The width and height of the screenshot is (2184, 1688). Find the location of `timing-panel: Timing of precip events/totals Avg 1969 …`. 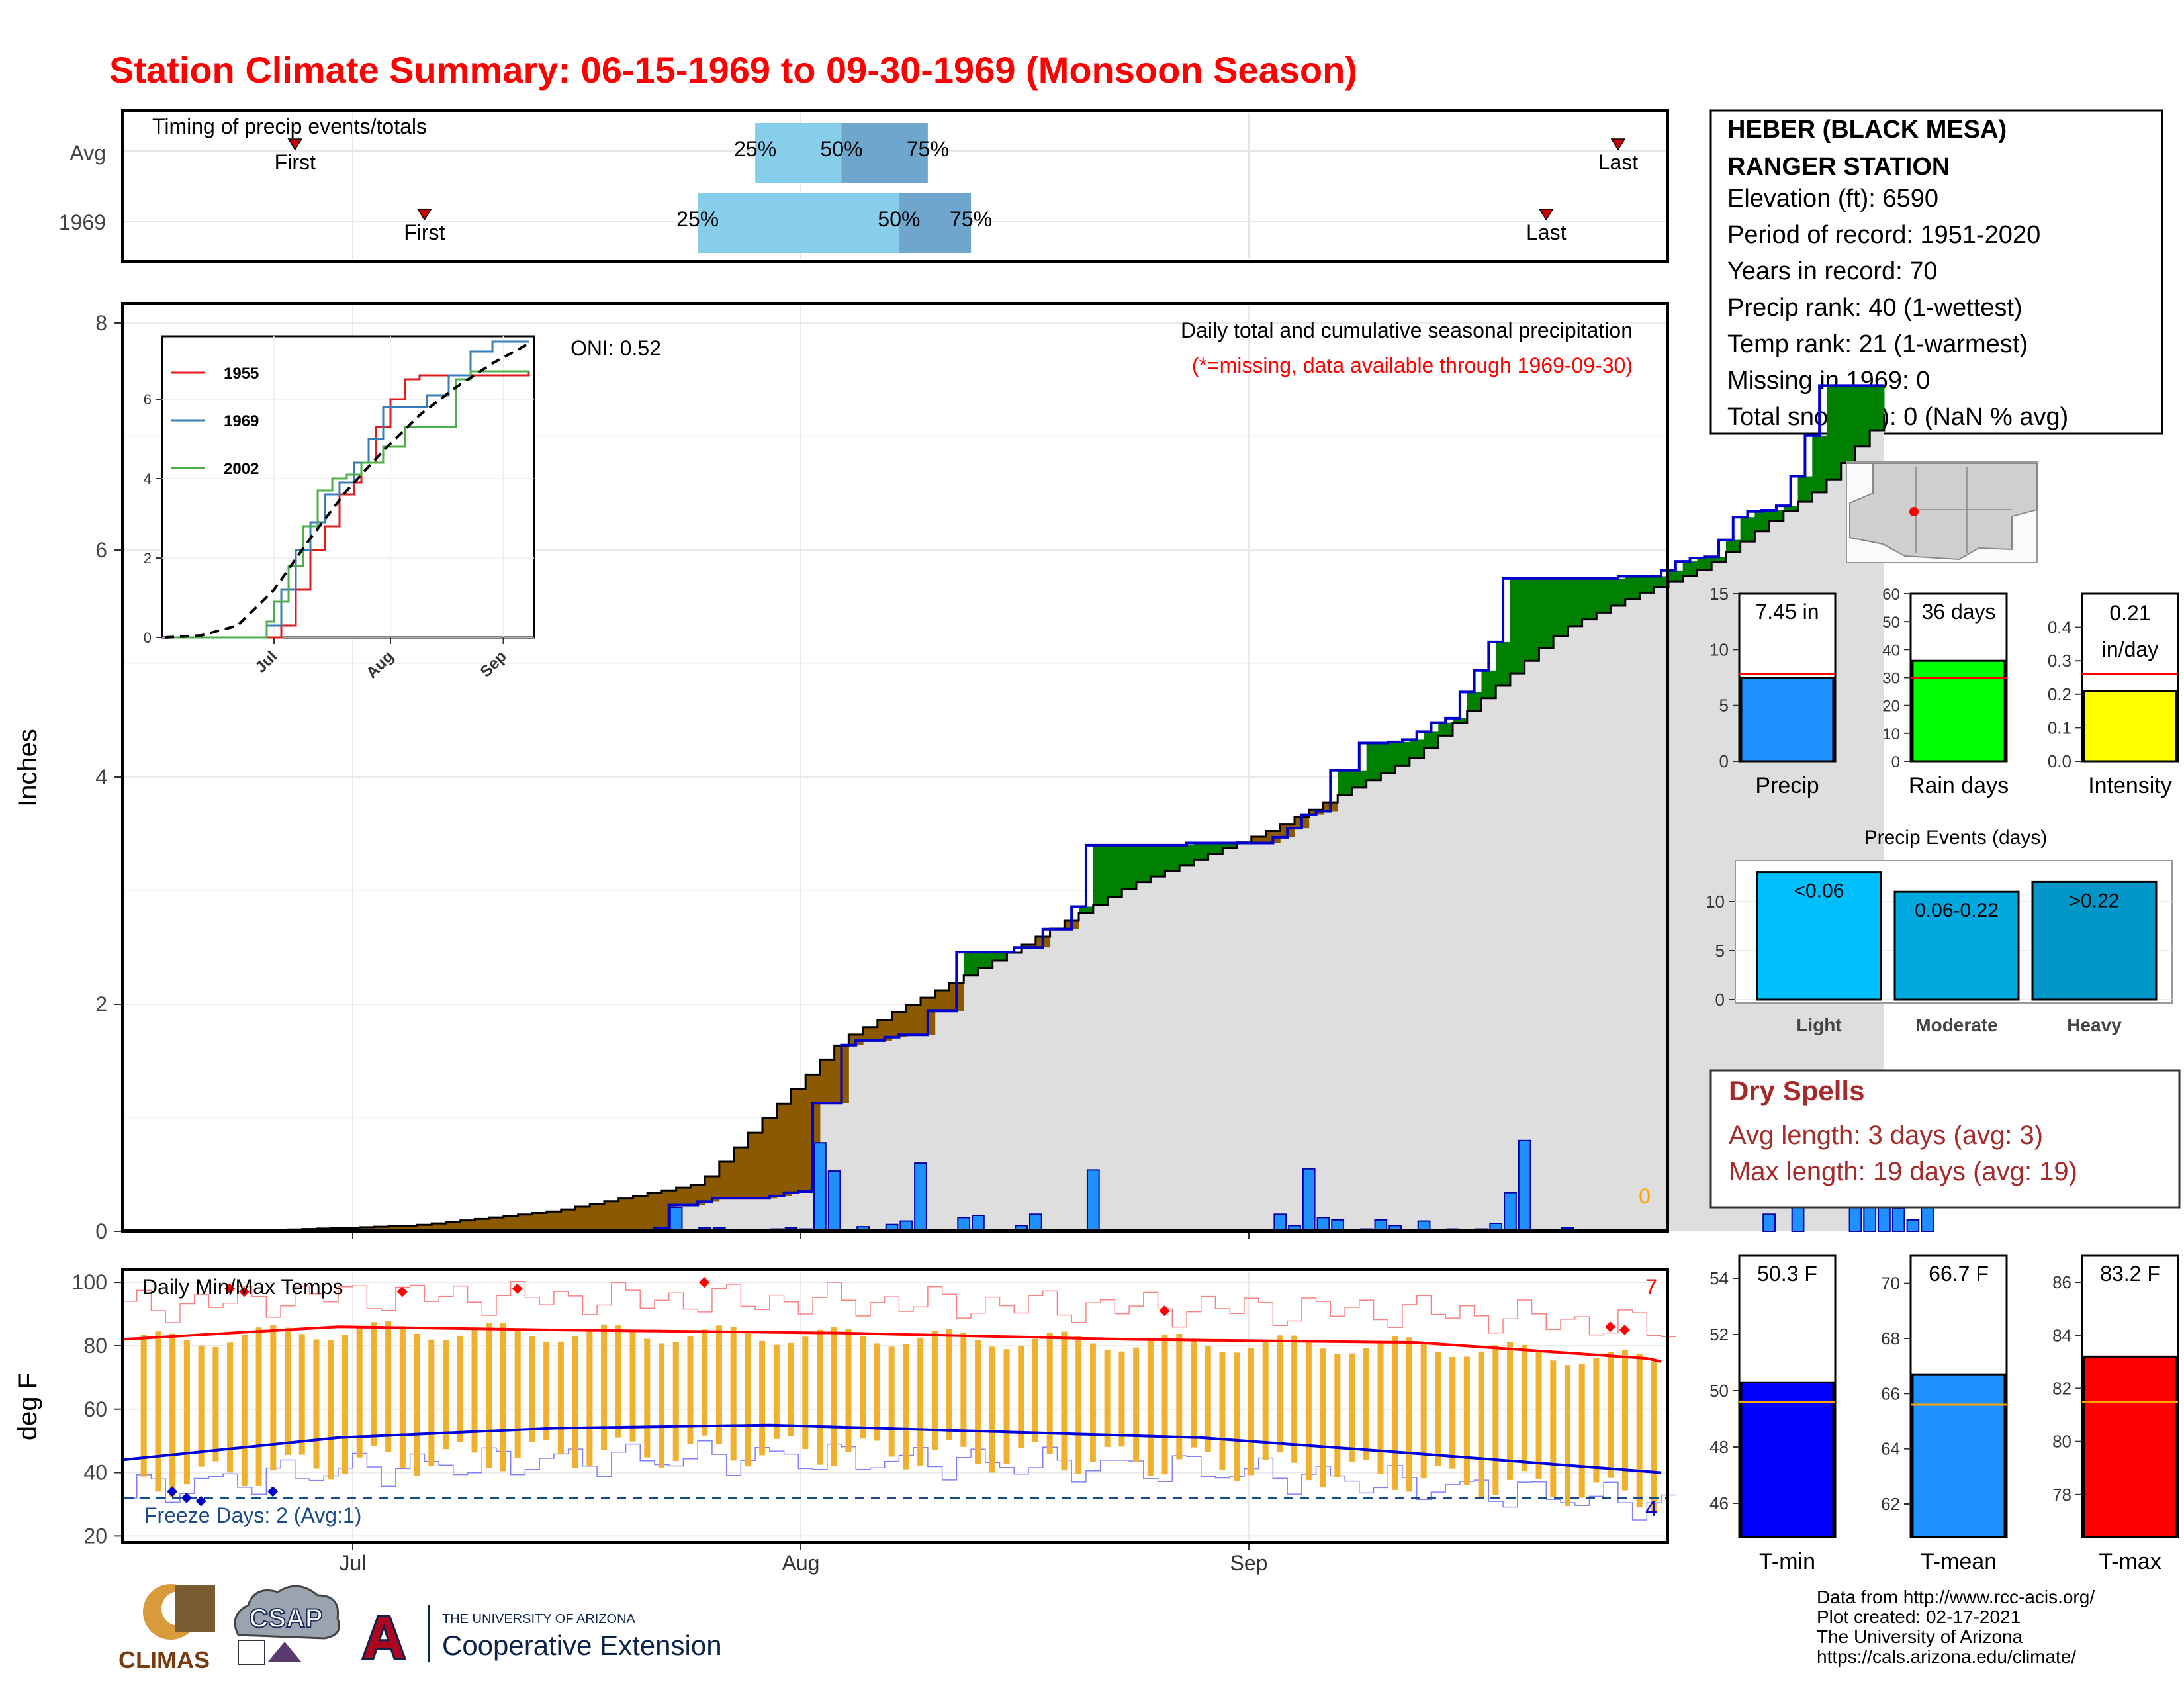

timing-panel: Timing of precip events/totals Avg 1969 … is located at coordinates (864, 186).